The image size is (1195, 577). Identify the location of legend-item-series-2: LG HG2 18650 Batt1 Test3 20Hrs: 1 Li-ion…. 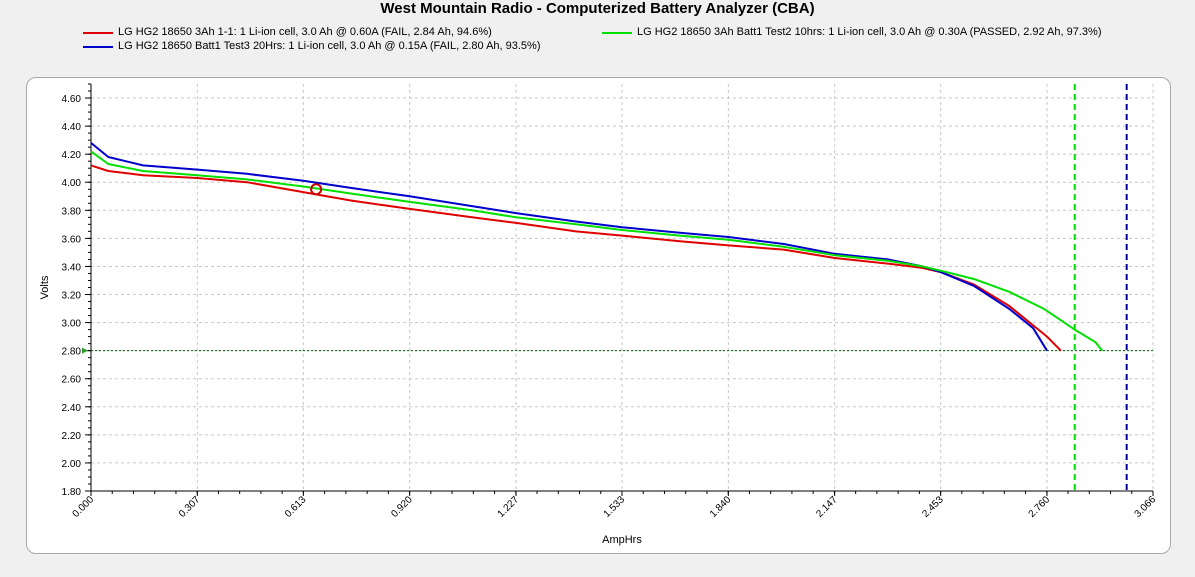
(312, 46).